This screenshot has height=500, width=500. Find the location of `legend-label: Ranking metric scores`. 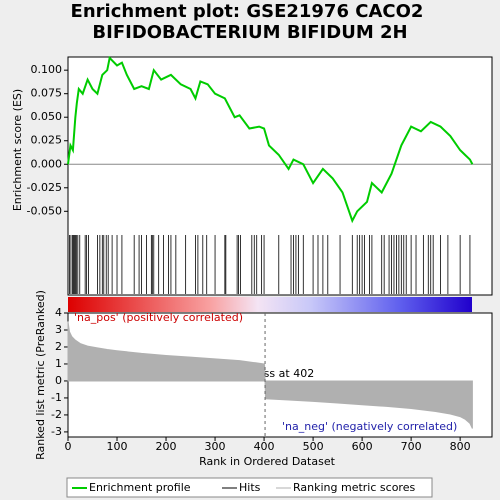

legend-label: Ranking metric scores is located at coordinates (354, 487).